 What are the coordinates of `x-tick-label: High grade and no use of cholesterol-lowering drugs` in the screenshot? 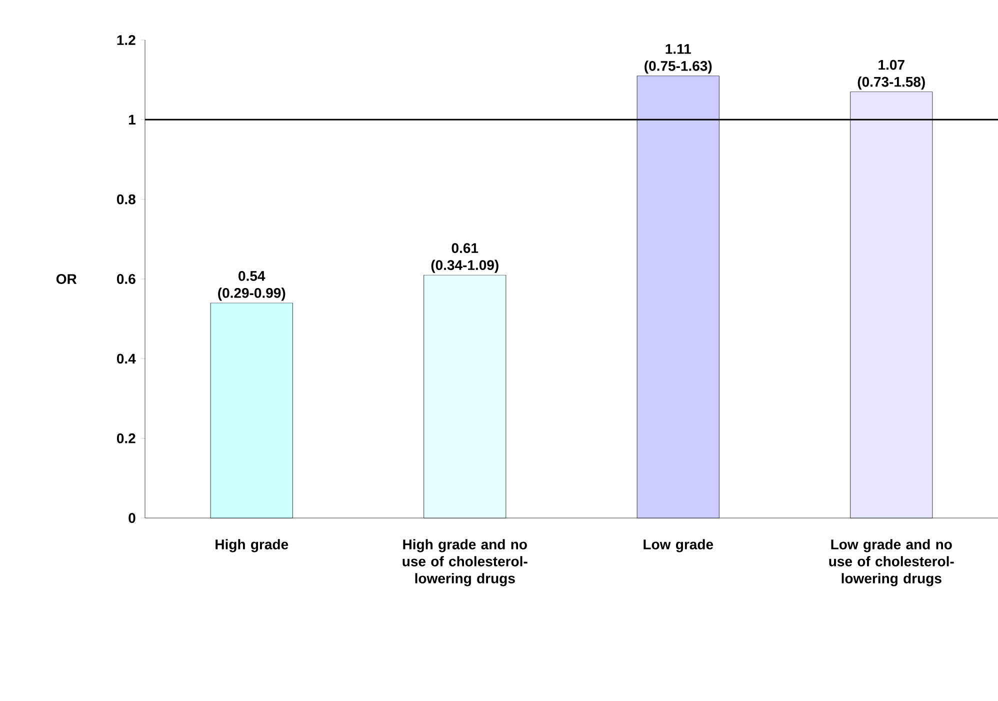 It's located at (465, 562).